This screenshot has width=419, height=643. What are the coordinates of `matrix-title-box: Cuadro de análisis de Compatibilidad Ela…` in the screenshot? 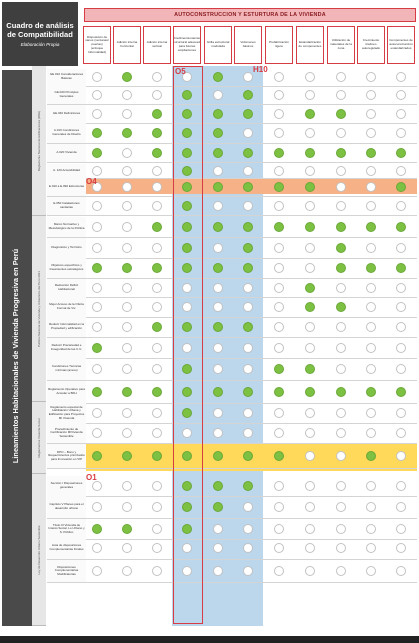 It's located at (40, 34).